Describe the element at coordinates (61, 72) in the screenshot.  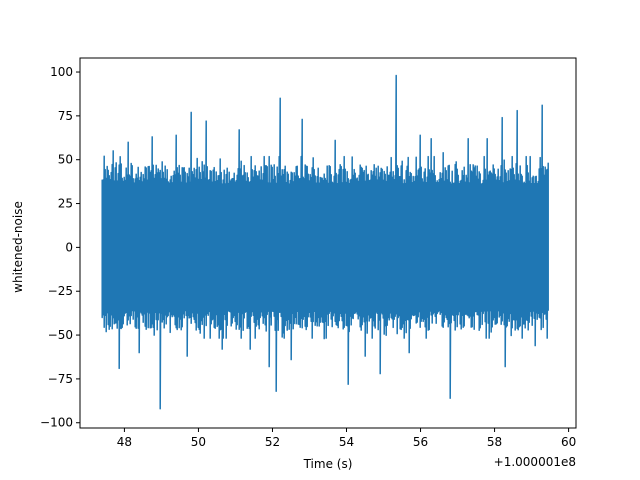
I see `y-tick-label: 100` at that location.